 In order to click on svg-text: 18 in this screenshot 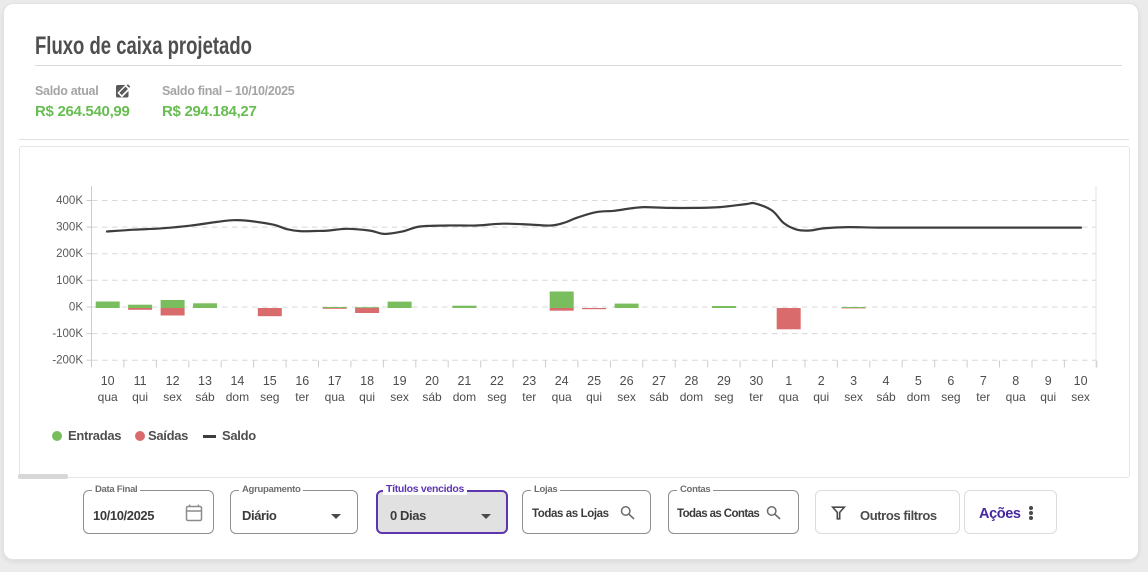, I will do `click(367, 381)`.